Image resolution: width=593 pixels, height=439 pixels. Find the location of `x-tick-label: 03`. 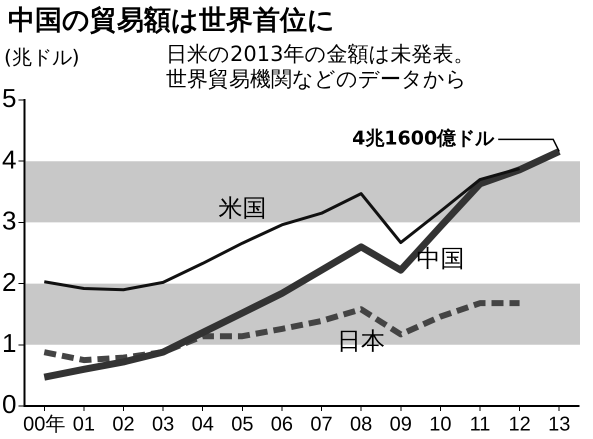

x-tick-label: 03 is located at coordinates (163, 425).